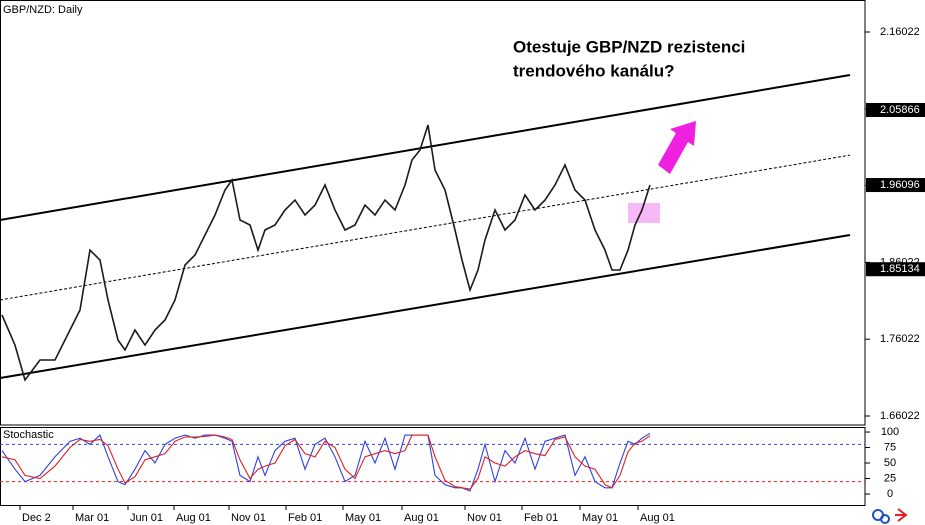  I want to click on y-tick-label: 1.76022, so click(900, 339).